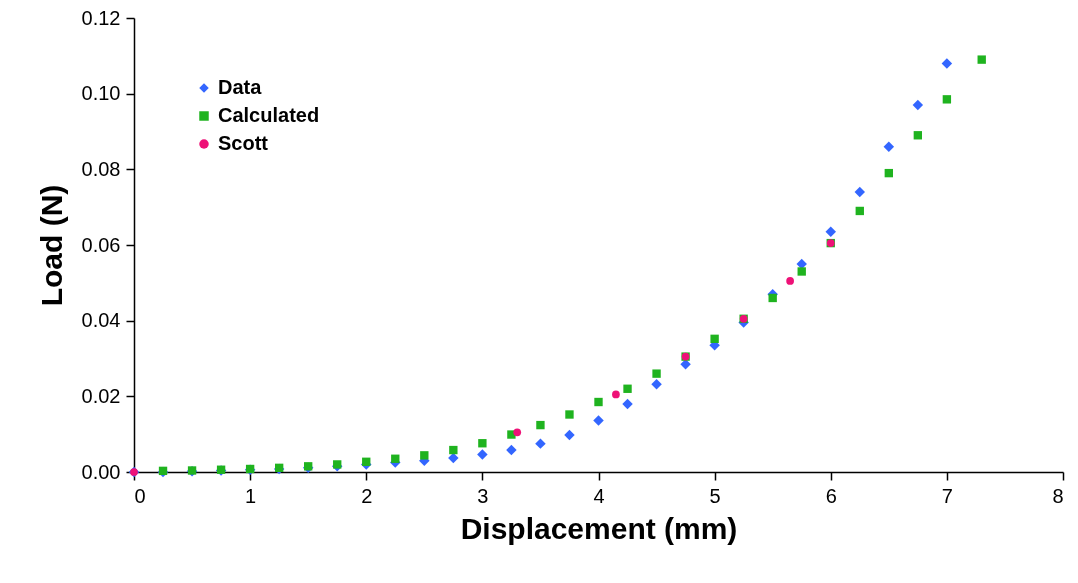  Describe the element at coordinates (101, 168) in the screenshot. I see `y-tick-label: 0.08` at that location.